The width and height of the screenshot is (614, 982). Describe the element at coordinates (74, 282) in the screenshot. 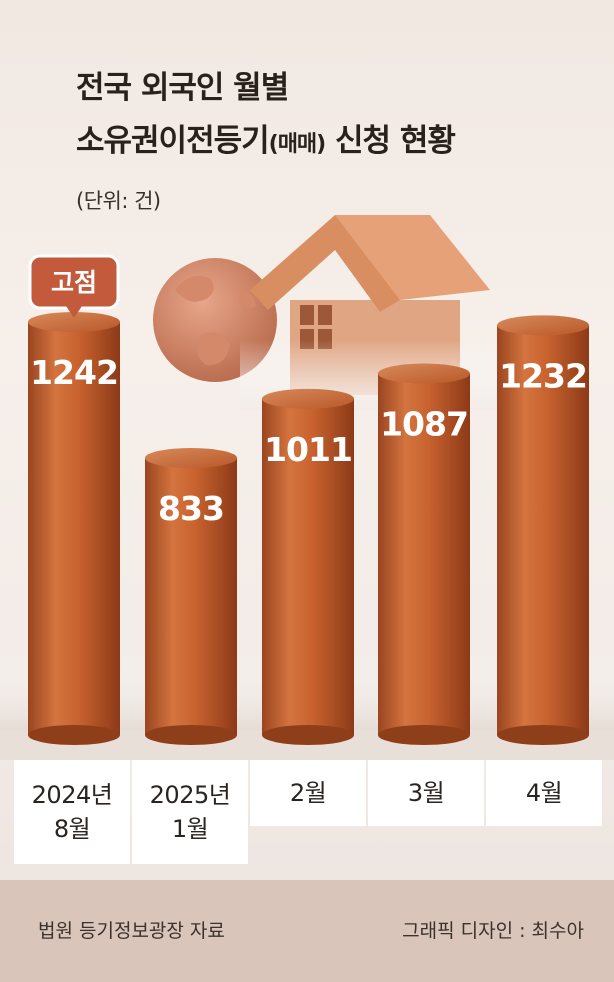

I see `annotation-text: 고점` at that location.